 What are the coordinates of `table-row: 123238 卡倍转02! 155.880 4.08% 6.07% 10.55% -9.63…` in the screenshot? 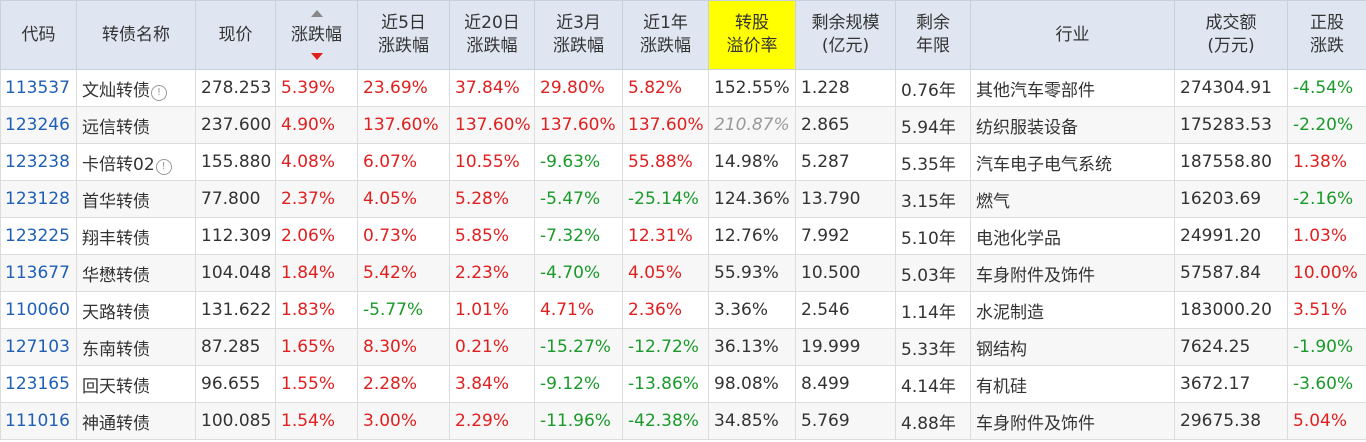 It's located at (683, 162).